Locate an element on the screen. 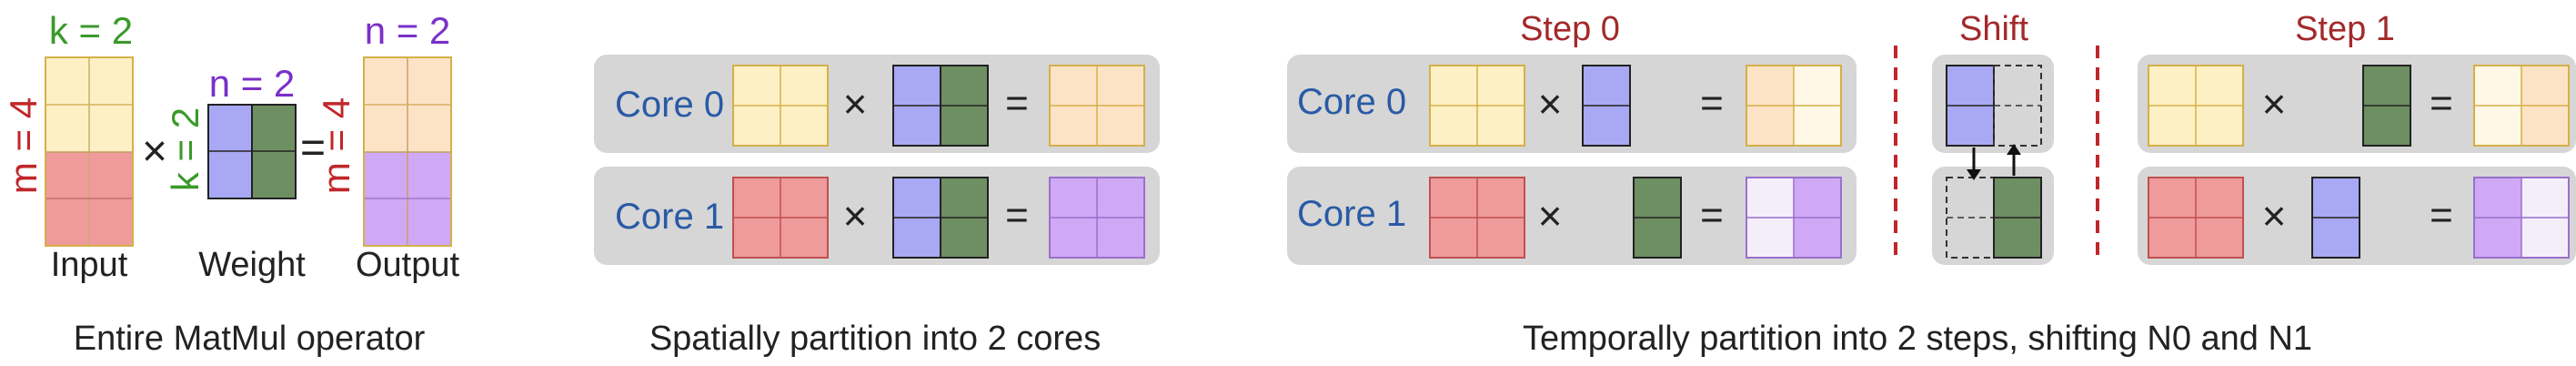  core1-weight-block is located at coordinates (940, 218).